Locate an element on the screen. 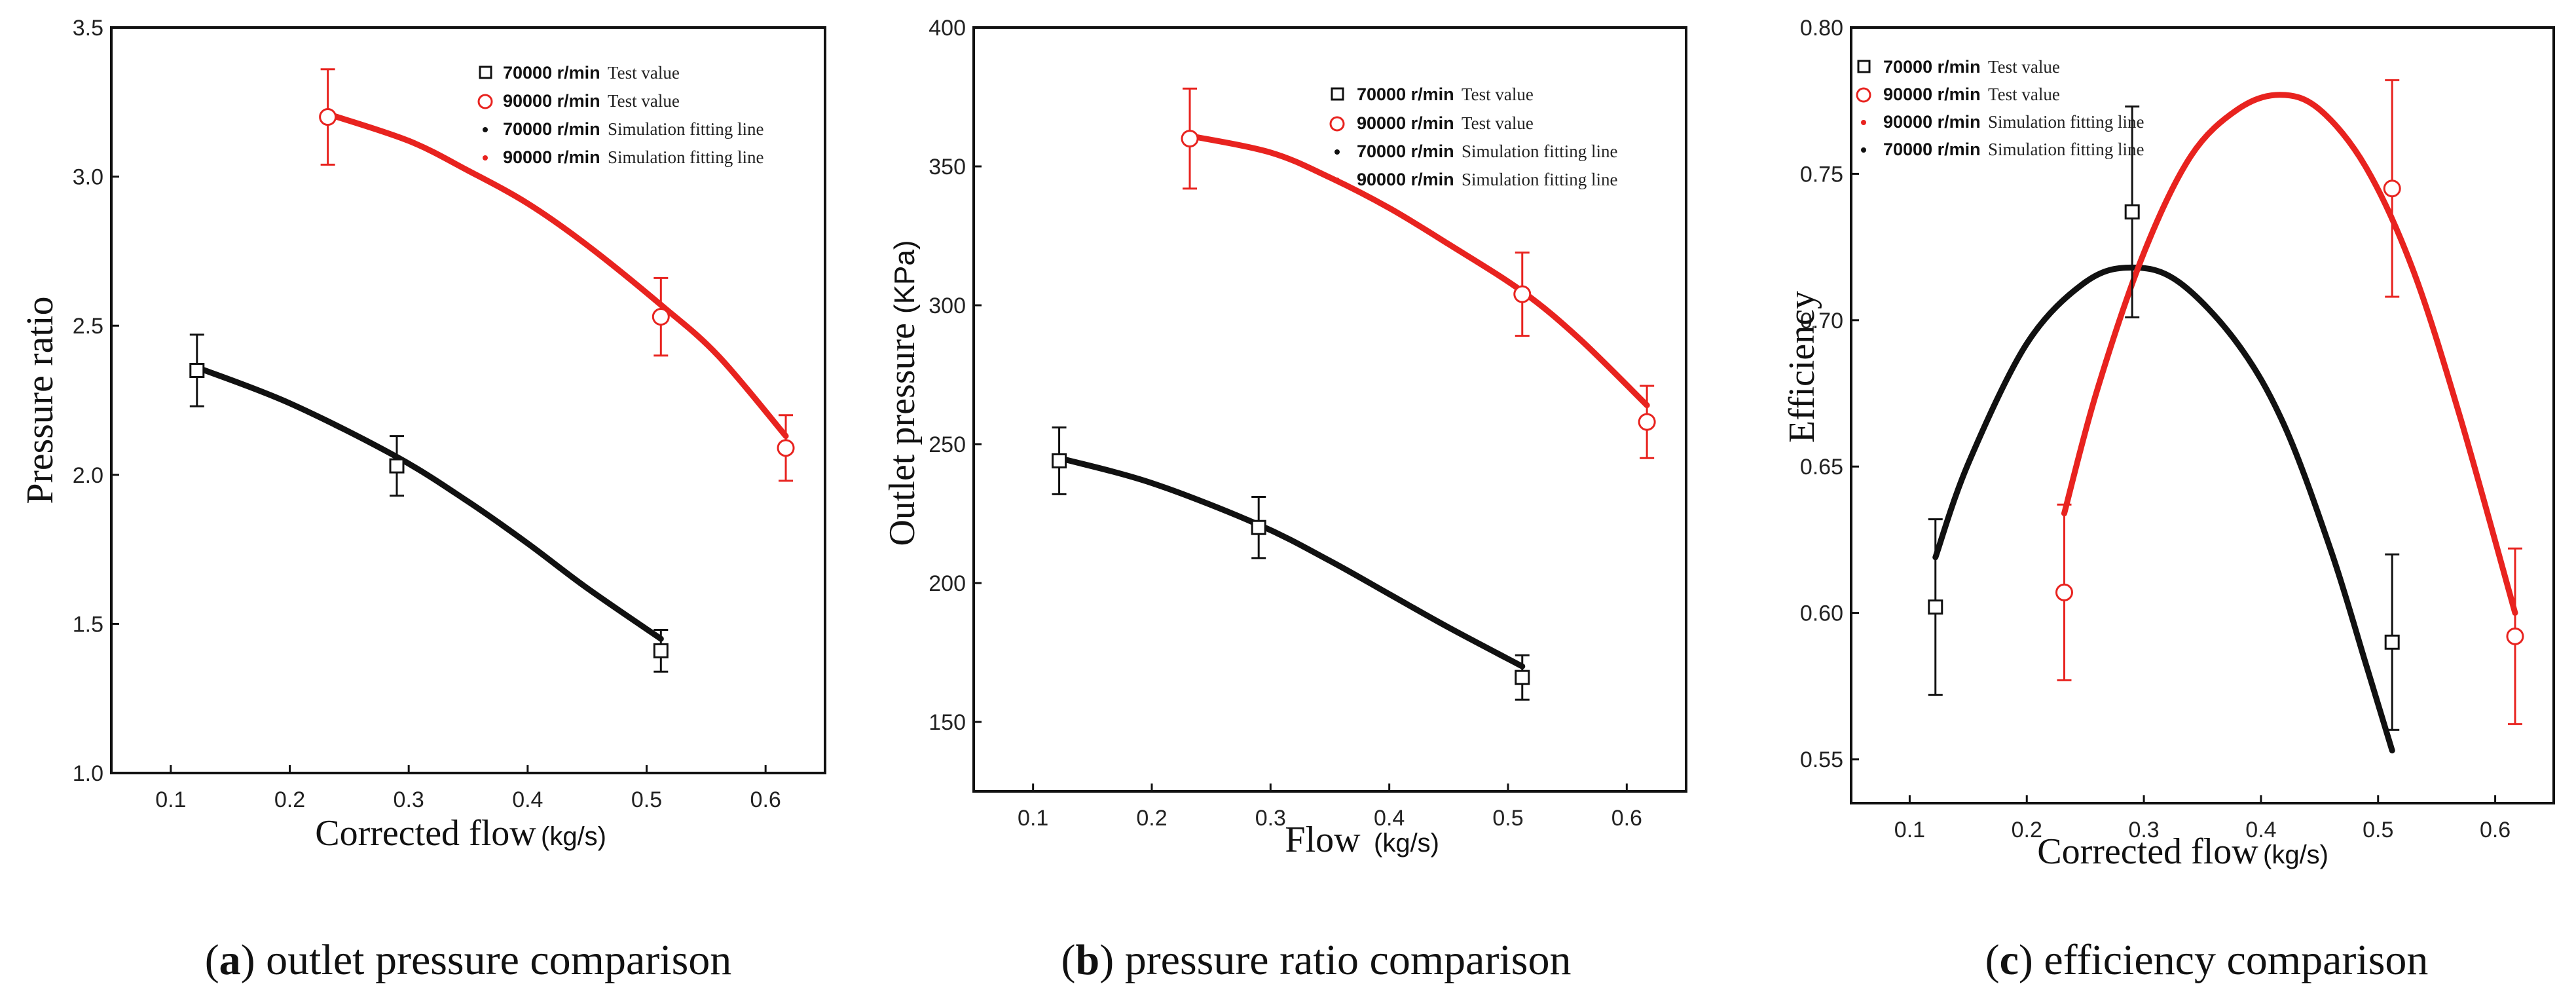 This screenshot has width=2576, height=1001. y-tick-label: 1.0 is located at coordinates (88, 773).